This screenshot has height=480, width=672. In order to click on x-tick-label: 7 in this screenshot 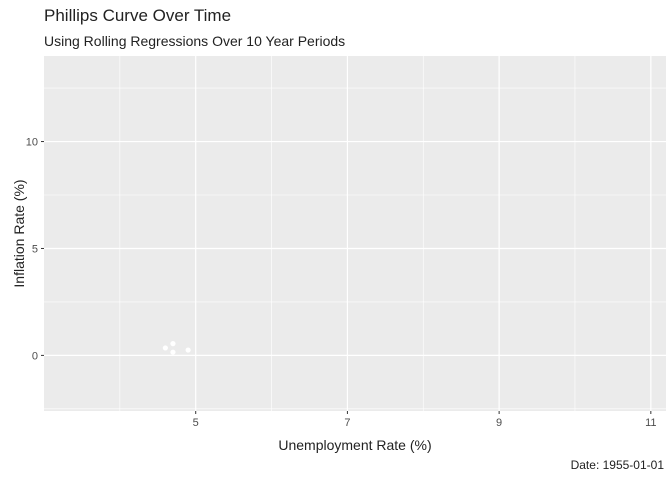, I will do `click(347, 423)`.